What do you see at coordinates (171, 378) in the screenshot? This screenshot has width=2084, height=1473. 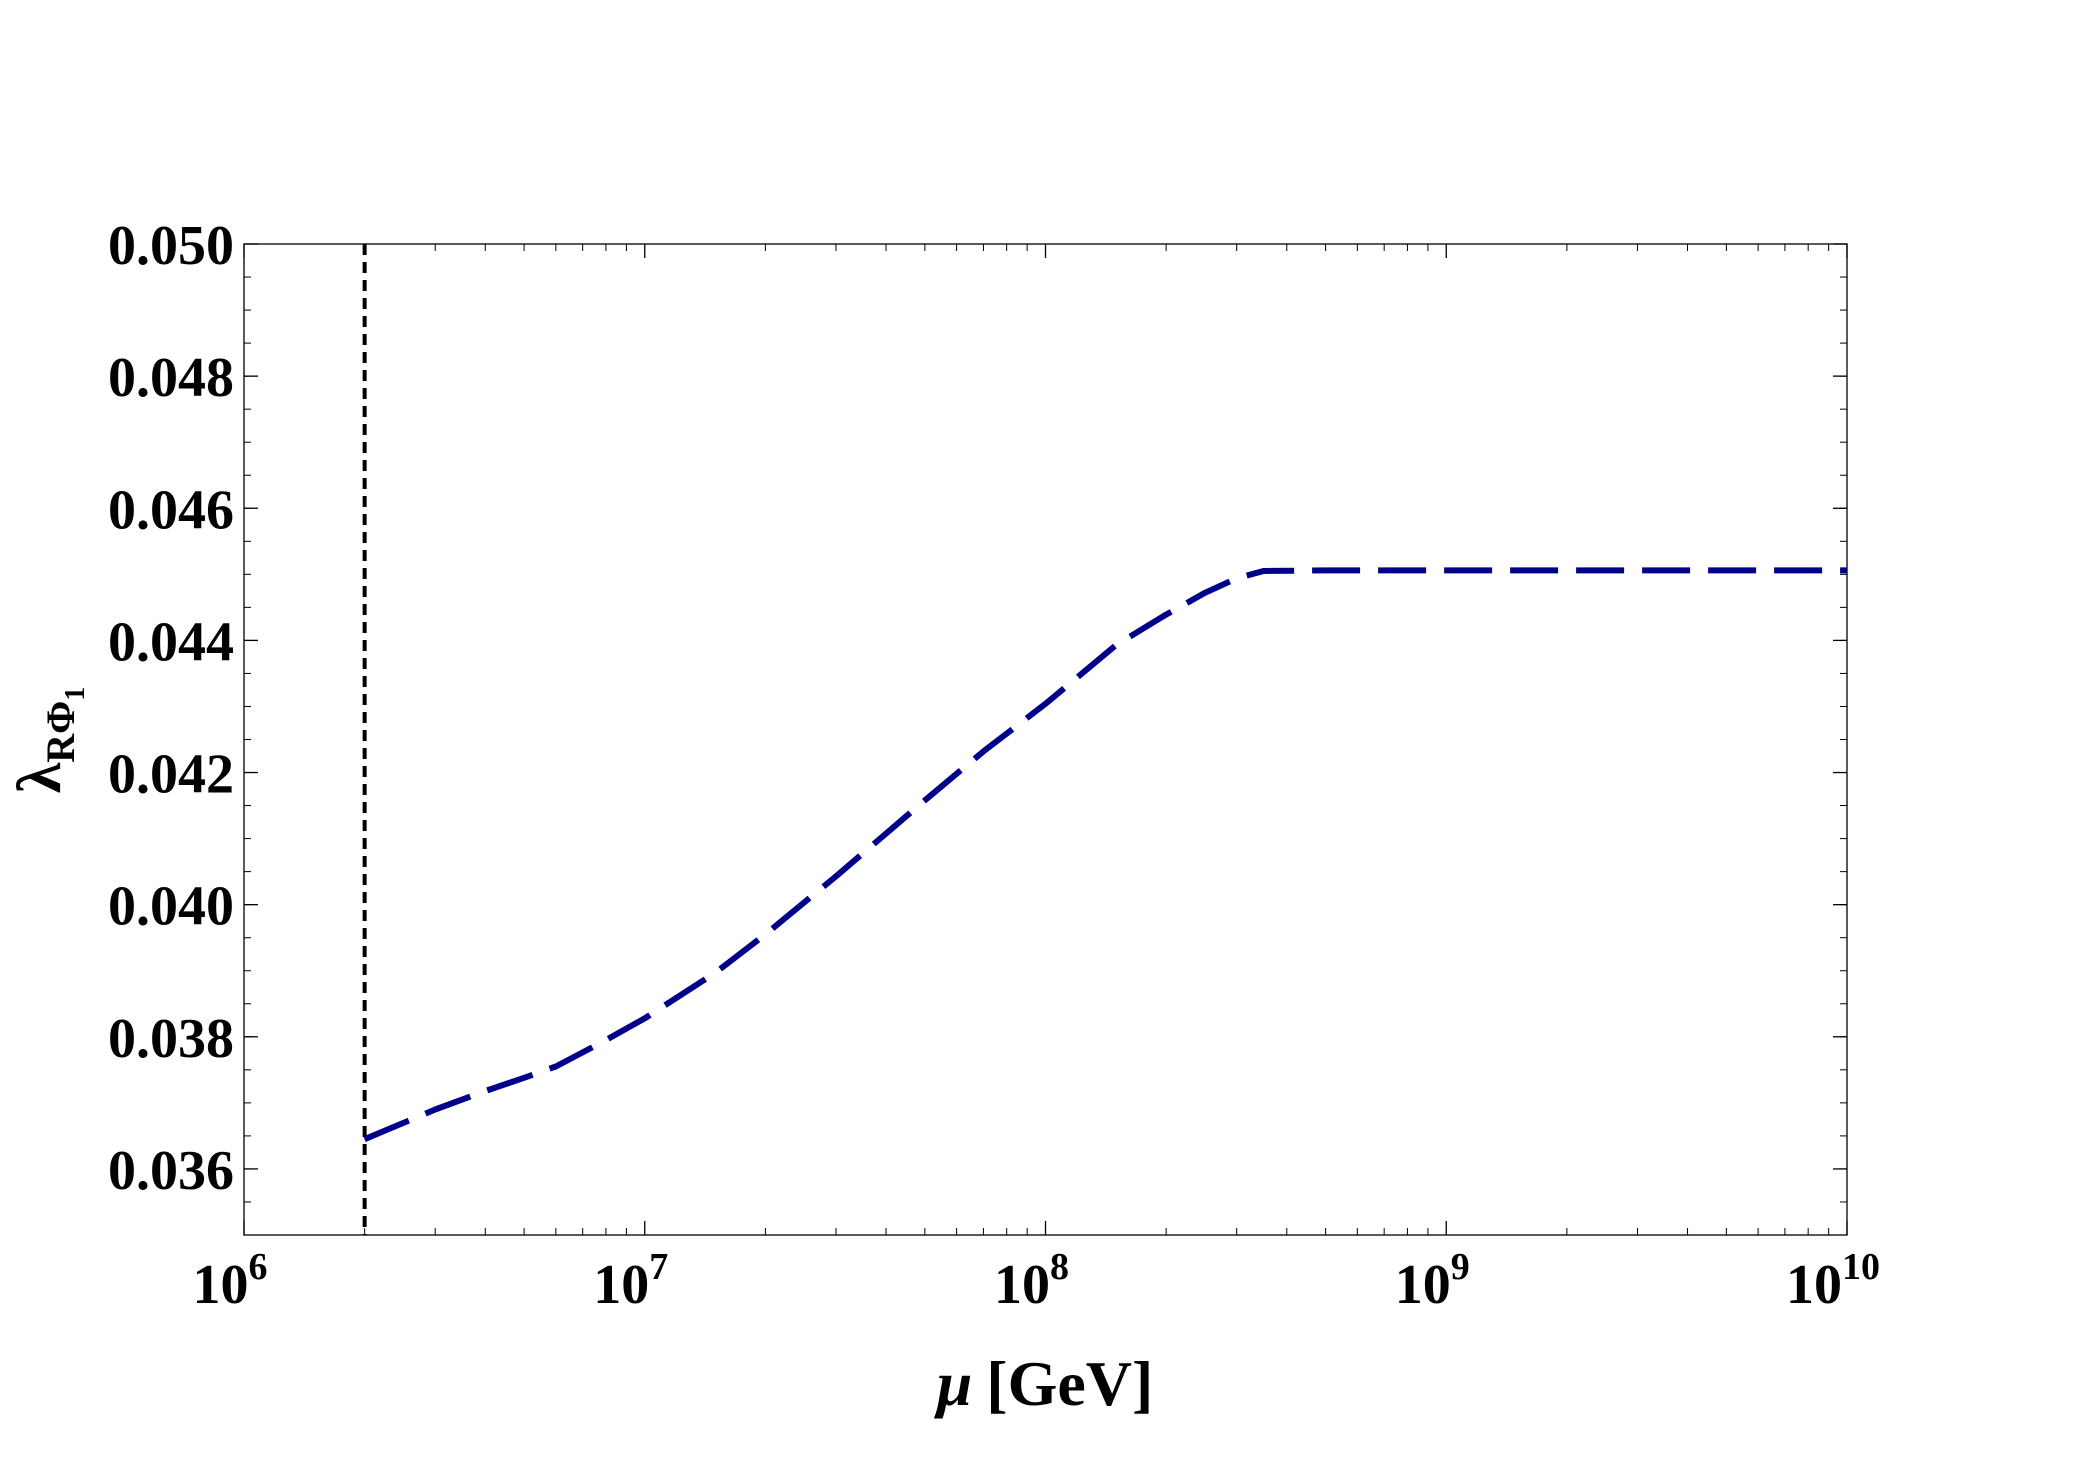 I see `y-tick-label: 0.048` at bounding box center [171, 378].